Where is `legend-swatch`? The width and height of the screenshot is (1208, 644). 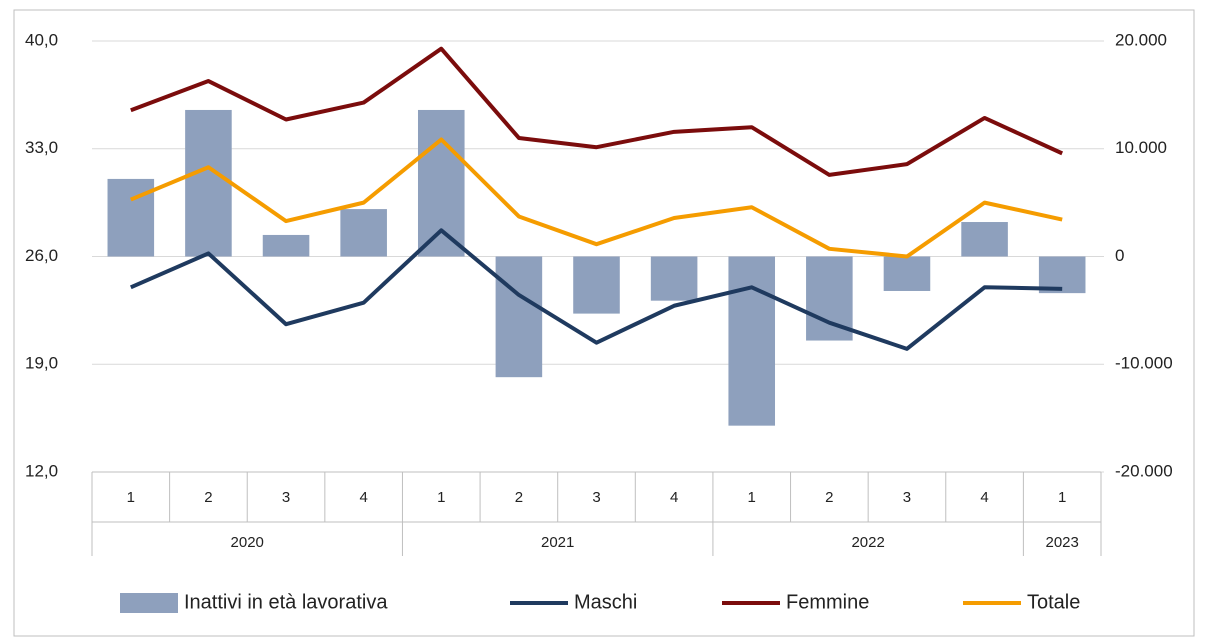
legend-swatch is located at coordinates (149, 603).